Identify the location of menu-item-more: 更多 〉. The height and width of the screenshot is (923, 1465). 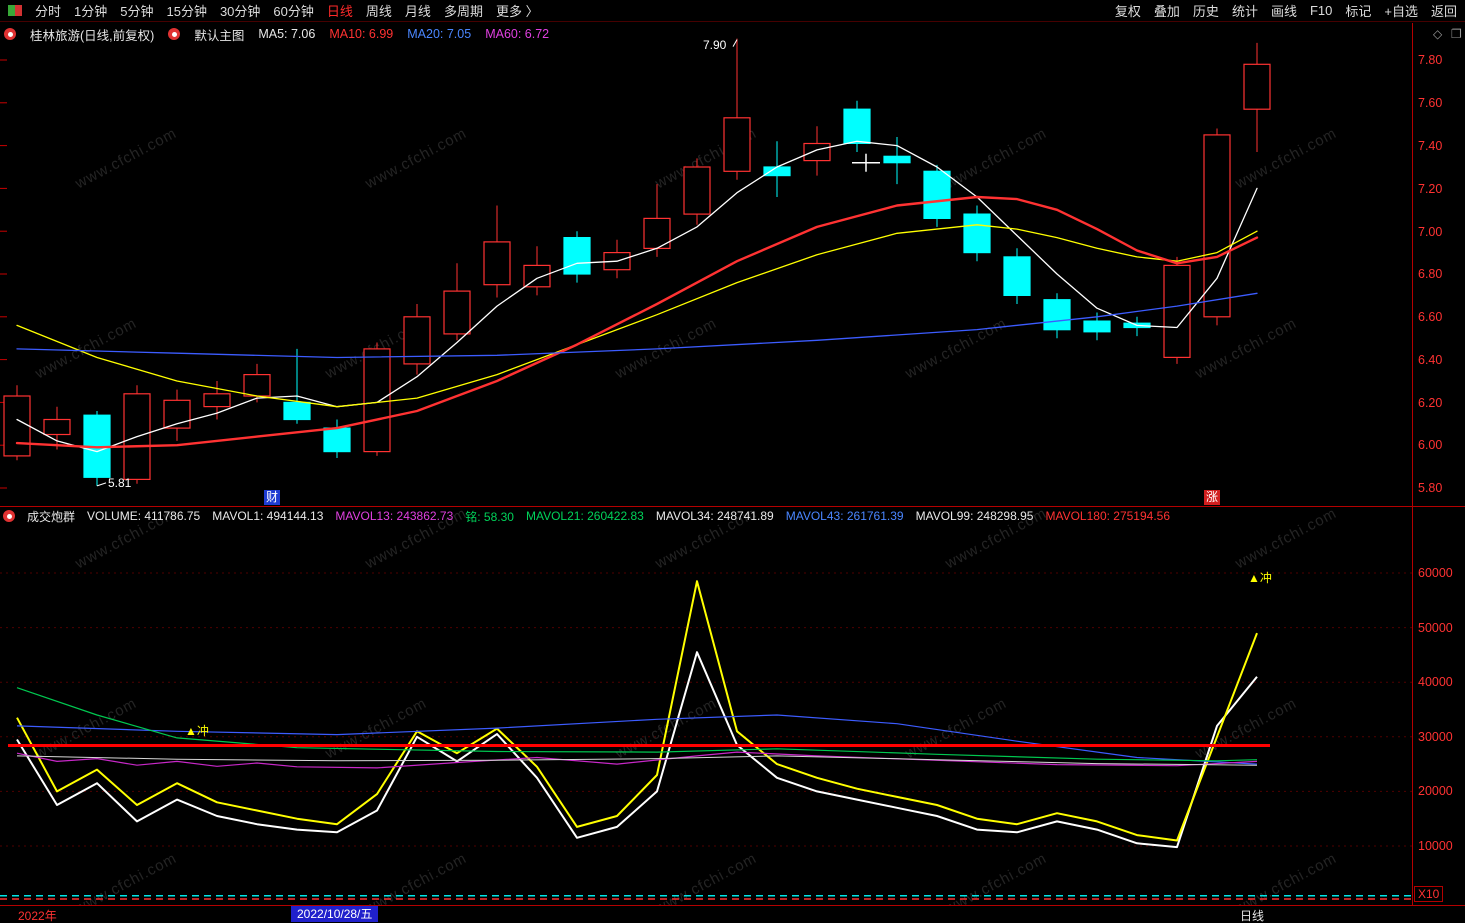
(517, 11).